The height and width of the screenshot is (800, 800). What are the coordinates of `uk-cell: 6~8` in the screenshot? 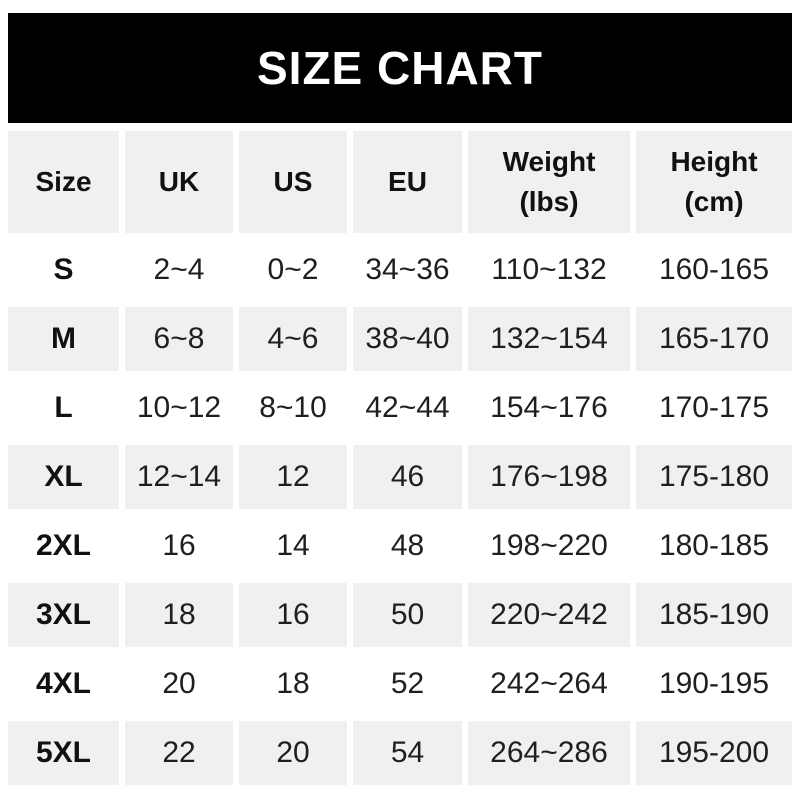 It's located at (179, 339).